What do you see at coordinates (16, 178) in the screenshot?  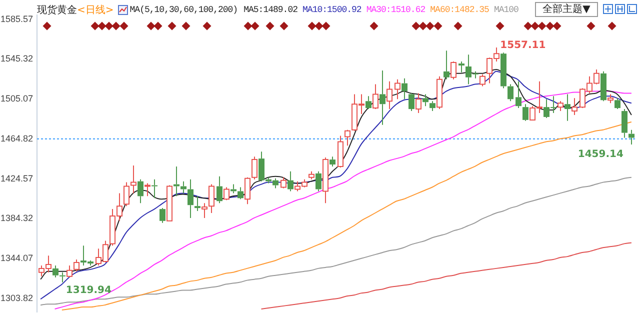 I see `y-tick-label: 1424.57` at bounding box center [16, 178].